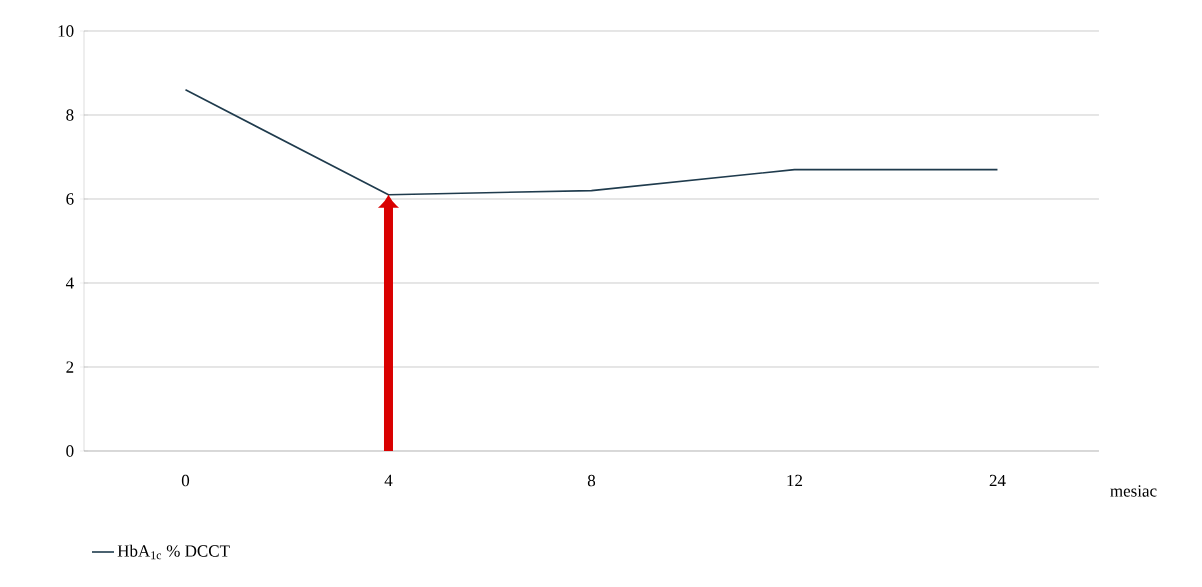 Image resolution: width=1202 pixels, height=587 pixels. I want to click on y-tick-label: 2, so click(70, 367).